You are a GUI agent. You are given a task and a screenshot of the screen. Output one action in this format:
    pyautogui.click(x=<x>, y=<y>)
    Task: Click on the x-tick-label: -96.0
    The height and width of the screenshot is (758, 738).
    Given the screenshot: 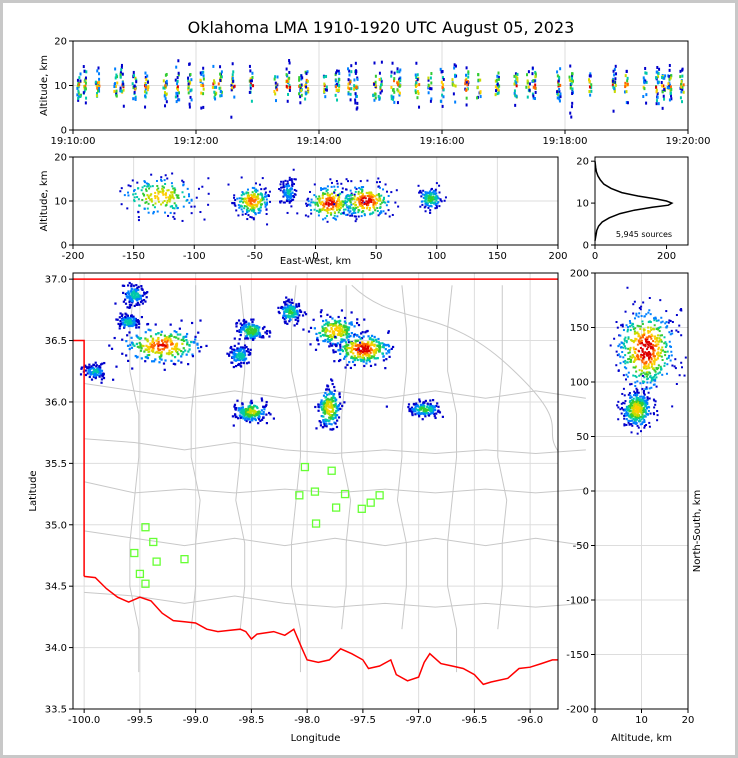 What is the action you would take?
    pyautogui.click(x=530, y=720)
    